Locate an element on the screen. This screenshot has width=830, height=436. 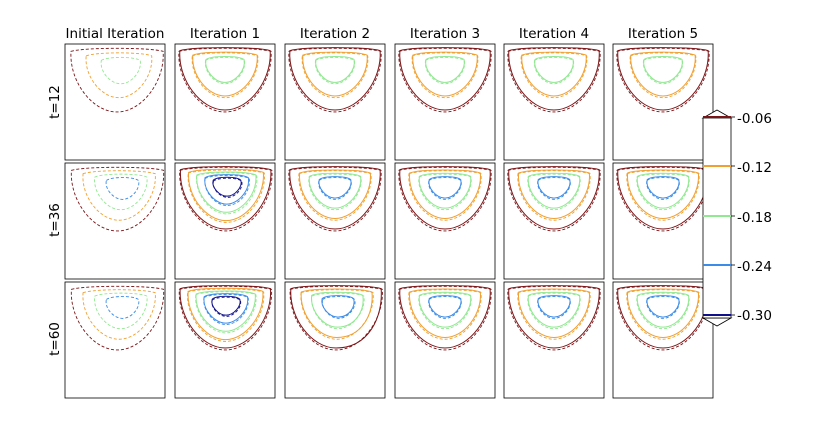
col-title-5: Iteration 5 is located at coordinates (663, 34).